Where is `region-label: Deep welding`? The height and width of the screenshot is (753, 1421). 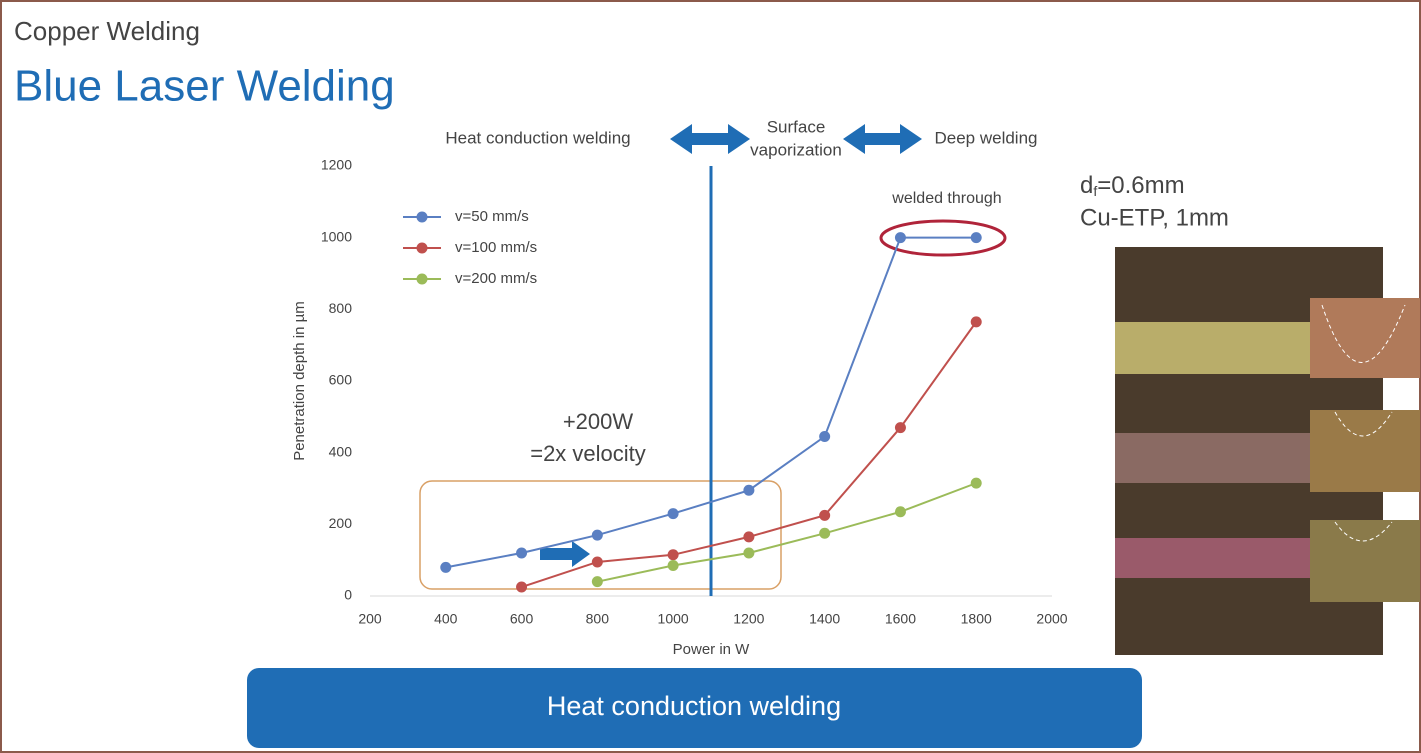 region-label: Deep welding is located at coordinates (985, 137).